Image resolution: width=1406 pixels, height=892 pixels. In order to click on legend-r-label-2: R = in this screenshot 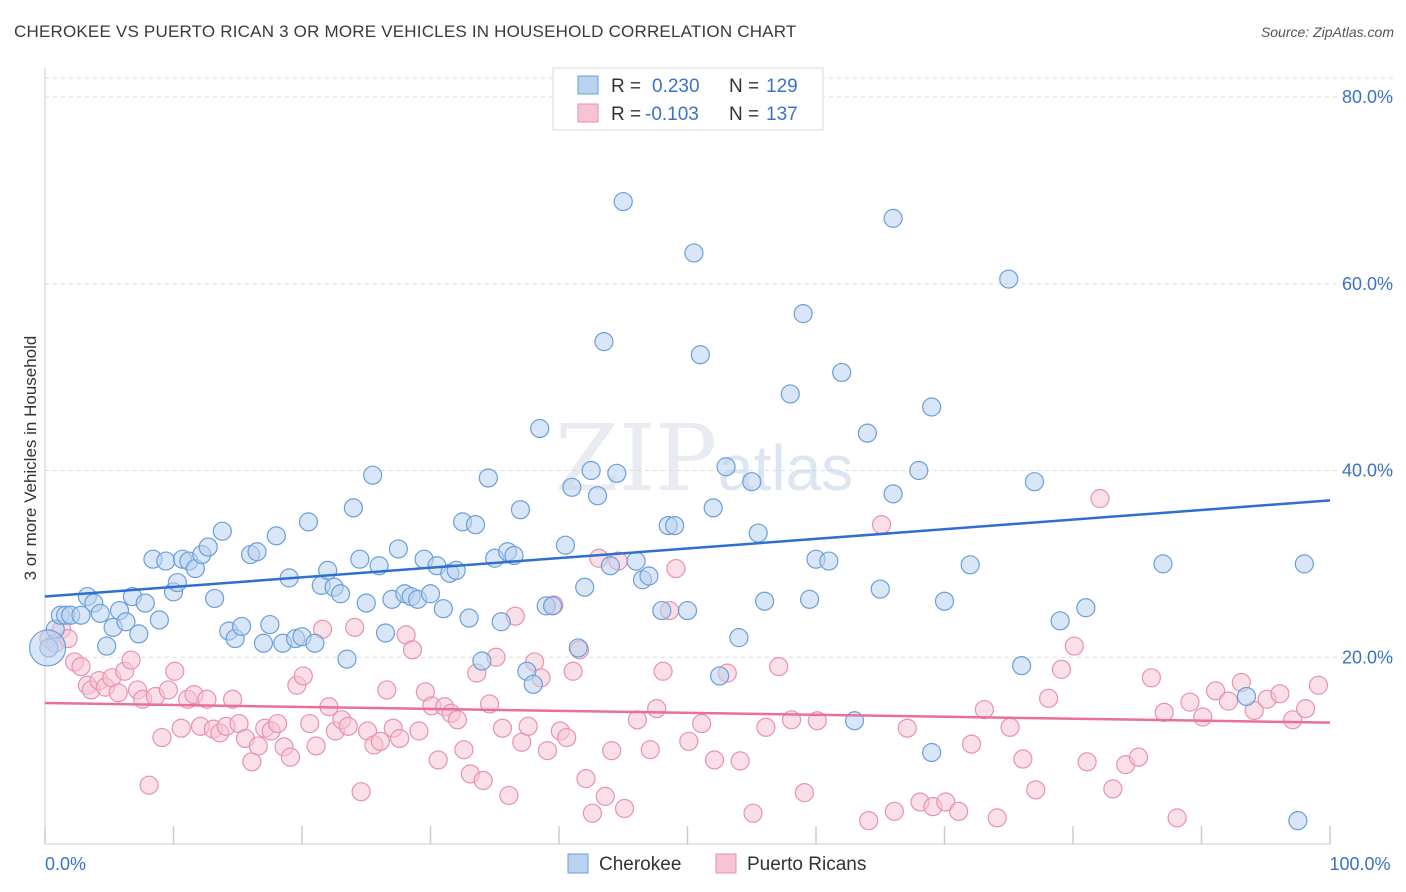, I will do `click(626, 114)`.